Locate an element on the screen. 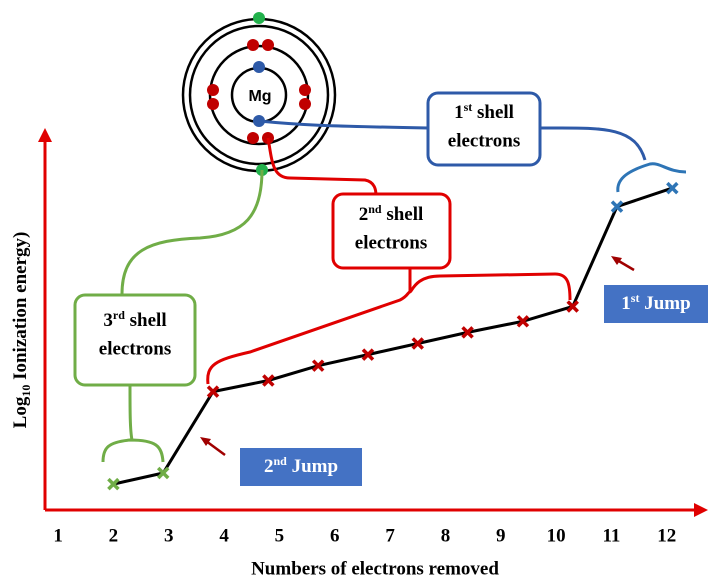 Image resolution: width=709 pixels, height=580 pixels. x-tick-label: 9 is located at coordinates (501, 535).